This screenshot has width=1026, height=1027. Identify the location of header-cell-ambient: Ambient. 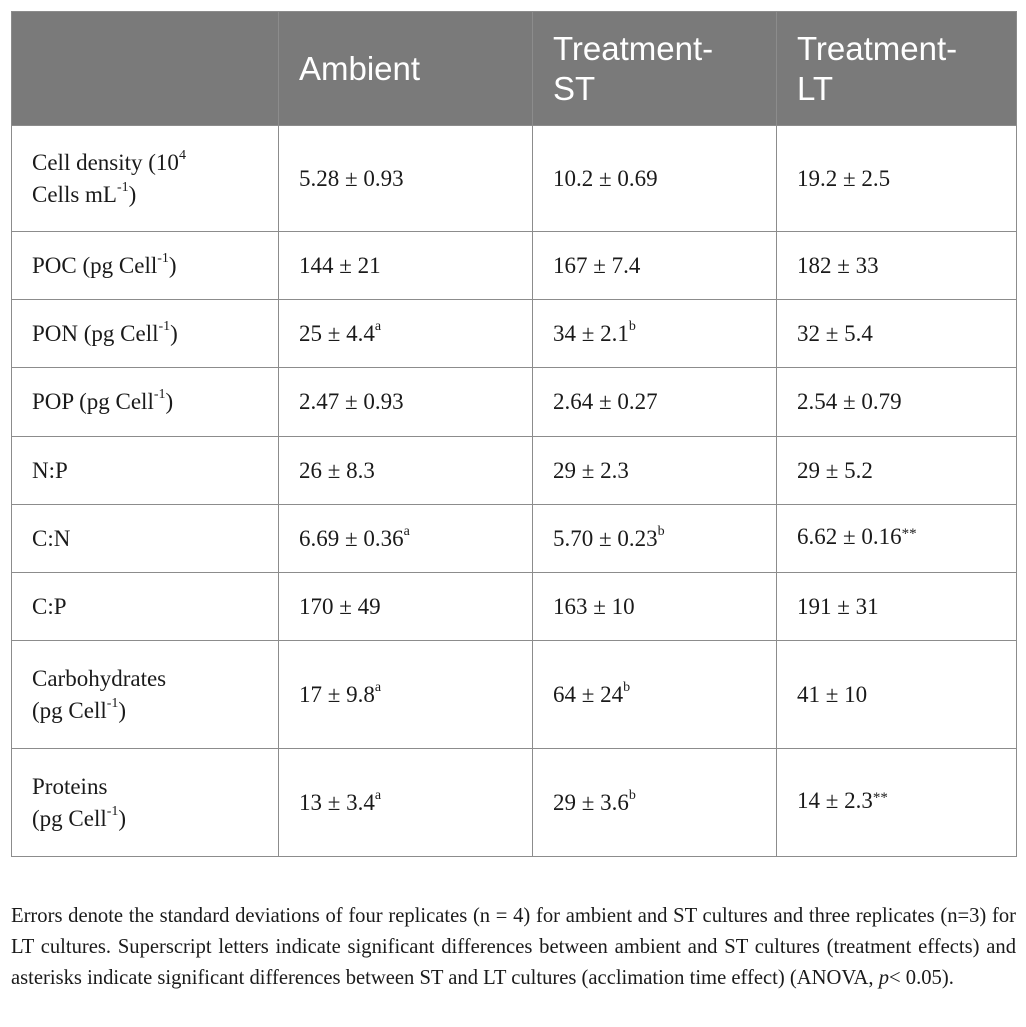
(405, 68).